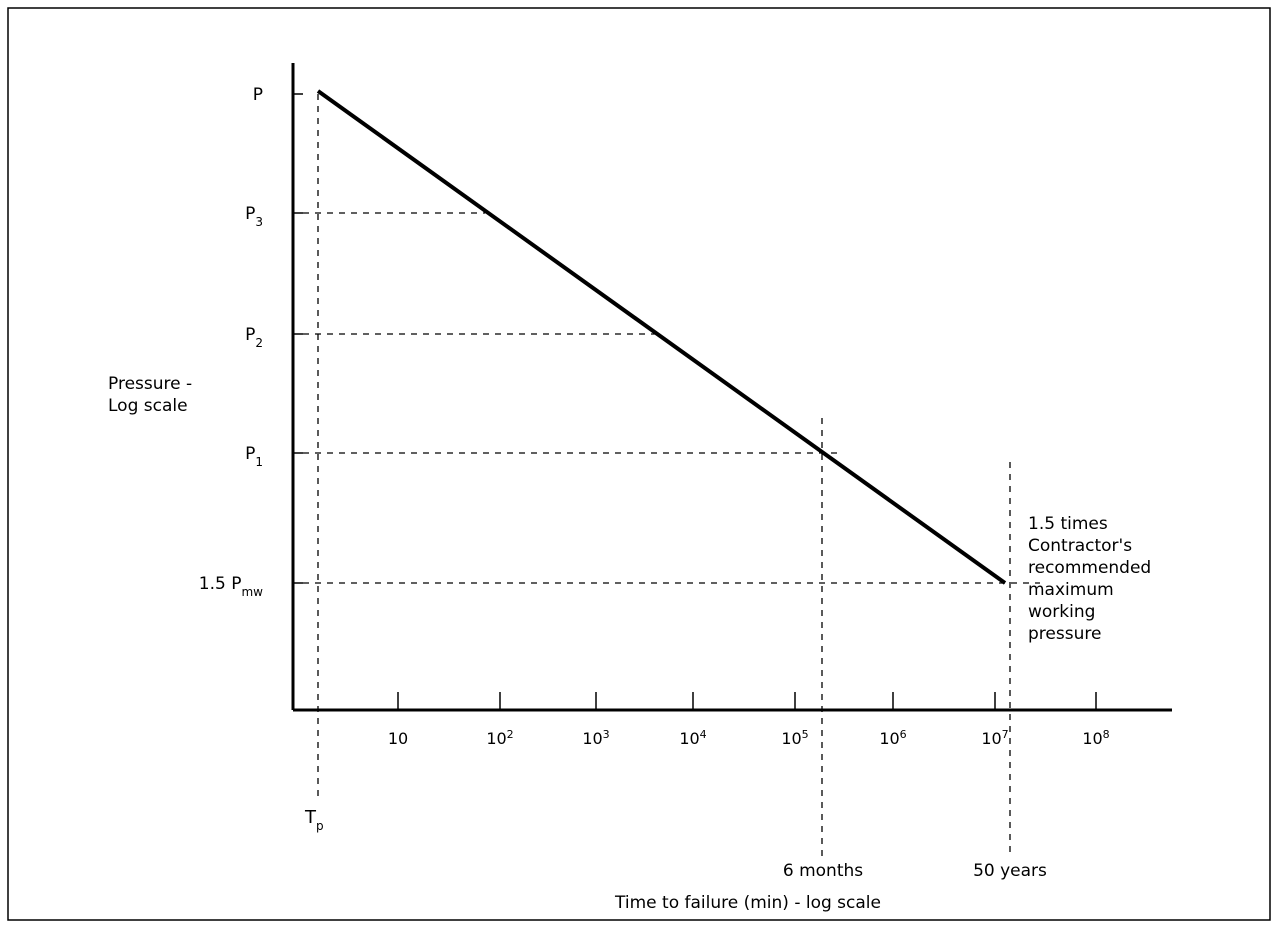  I want to click on y-tick-label: P2, so click(254, 337).